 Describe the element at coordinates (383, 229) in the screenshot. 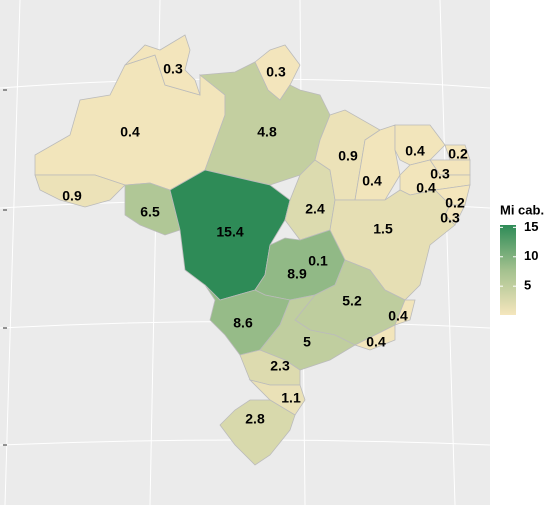

I see `value-label: 1.5` at that location.